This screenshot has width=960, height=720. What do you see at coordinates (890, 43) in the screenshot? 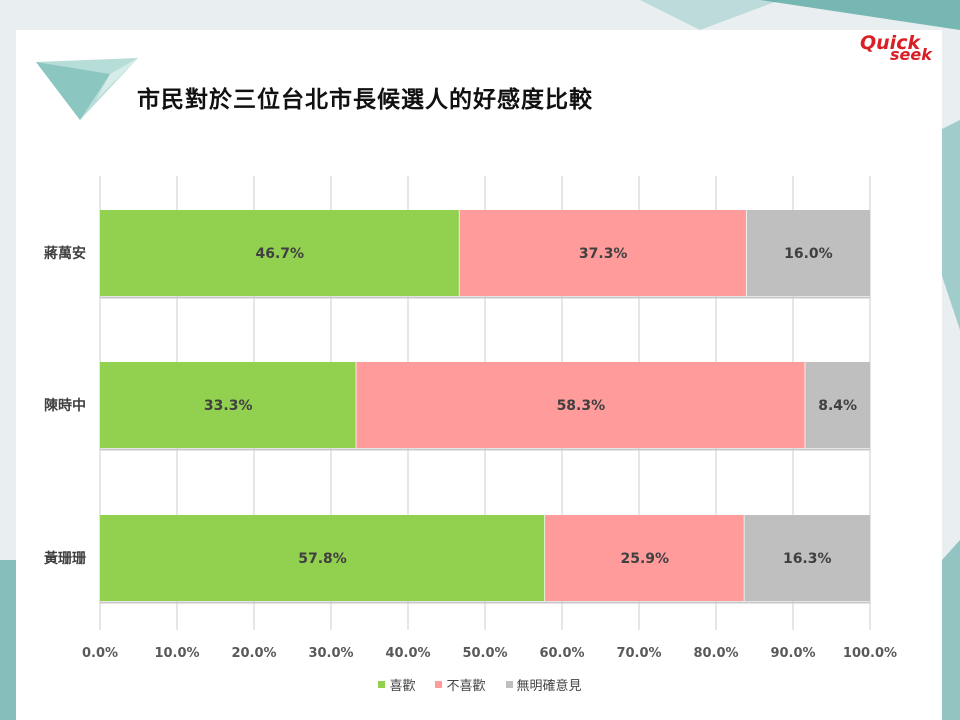
I see `logo-line-1: Quick` at bounding box center [890, 43].